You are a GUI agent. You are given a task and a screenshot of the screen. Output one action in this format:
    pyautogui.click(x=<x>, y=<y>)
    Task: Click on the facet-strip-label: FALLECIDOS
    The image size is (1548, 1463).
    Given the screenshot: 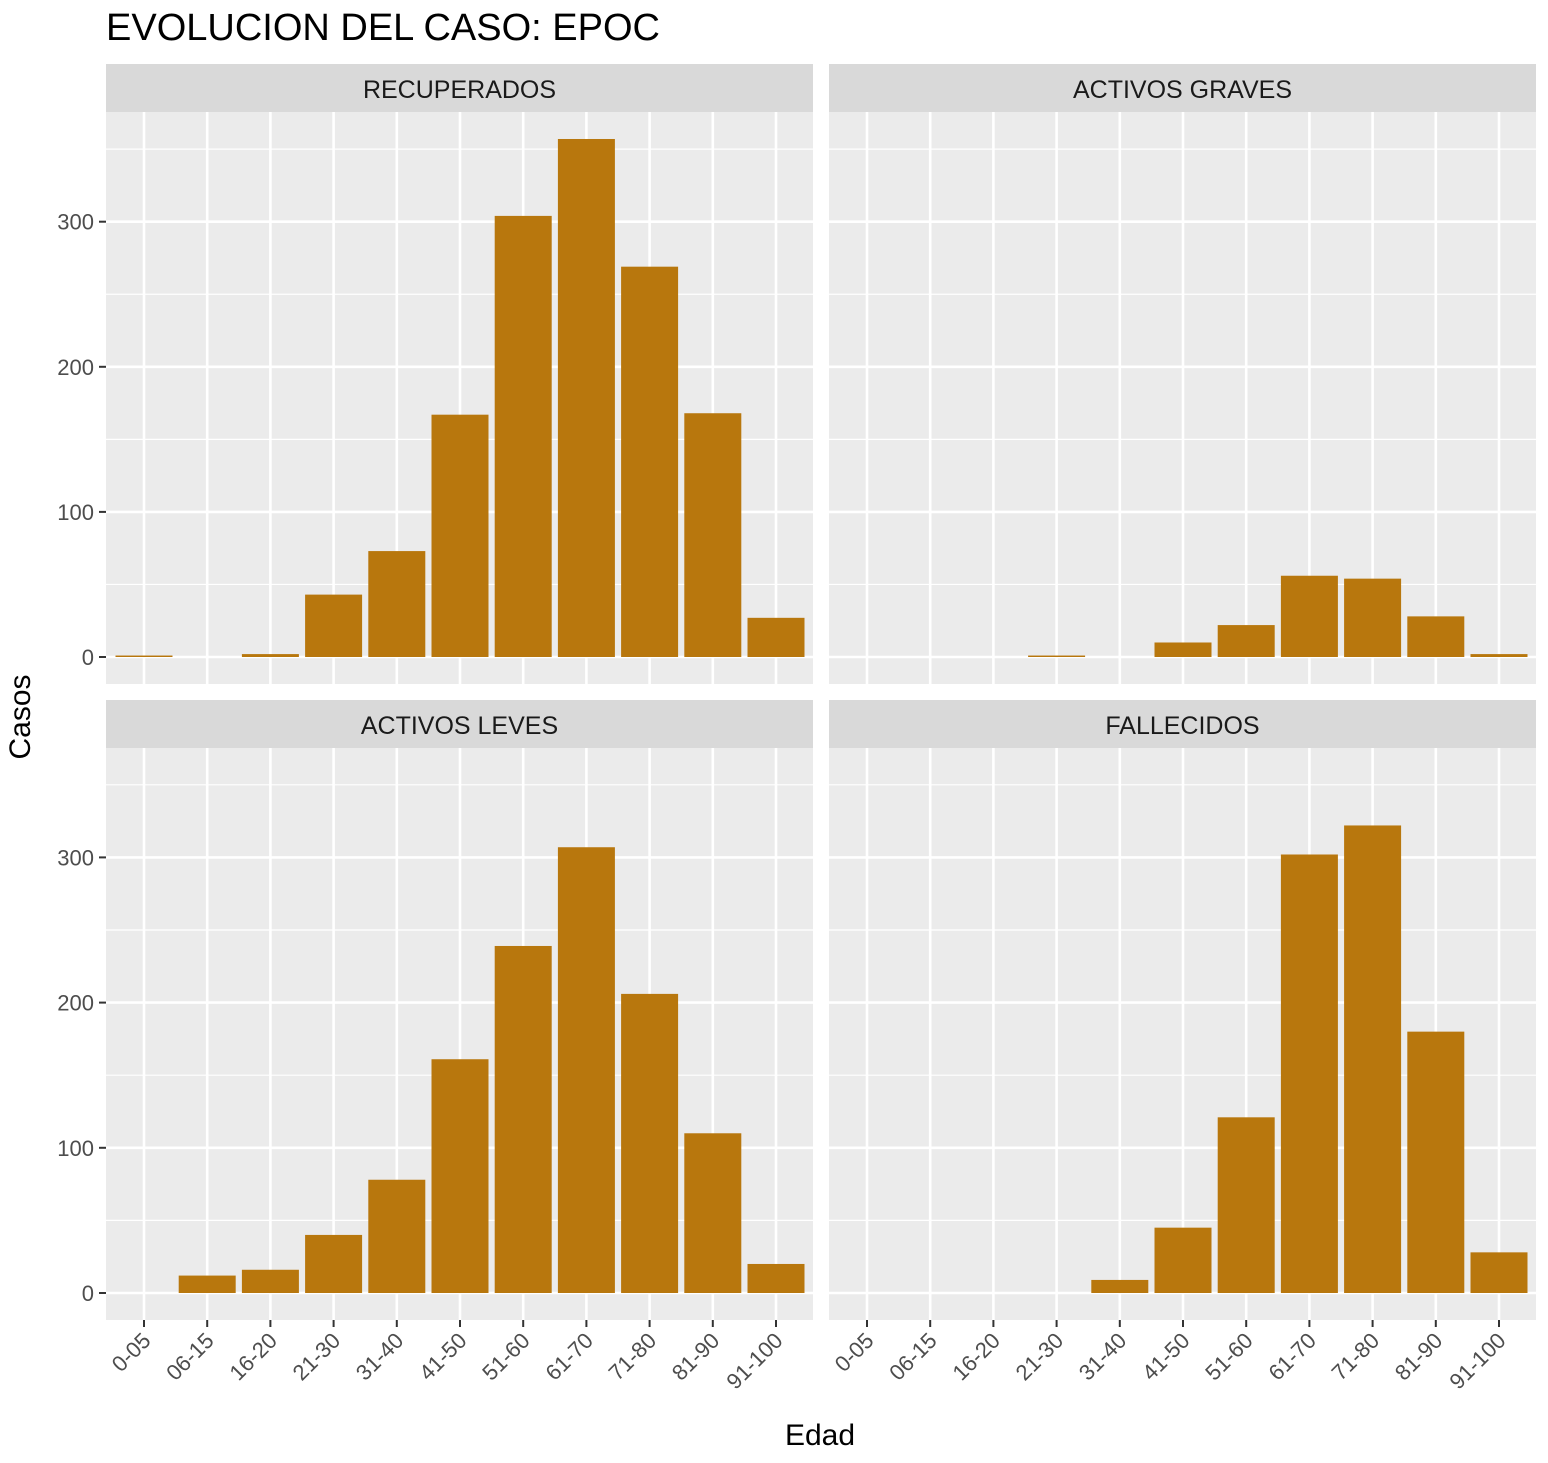 What is the action you would take?
    pyautogui.click(x=1182, y=726)
    